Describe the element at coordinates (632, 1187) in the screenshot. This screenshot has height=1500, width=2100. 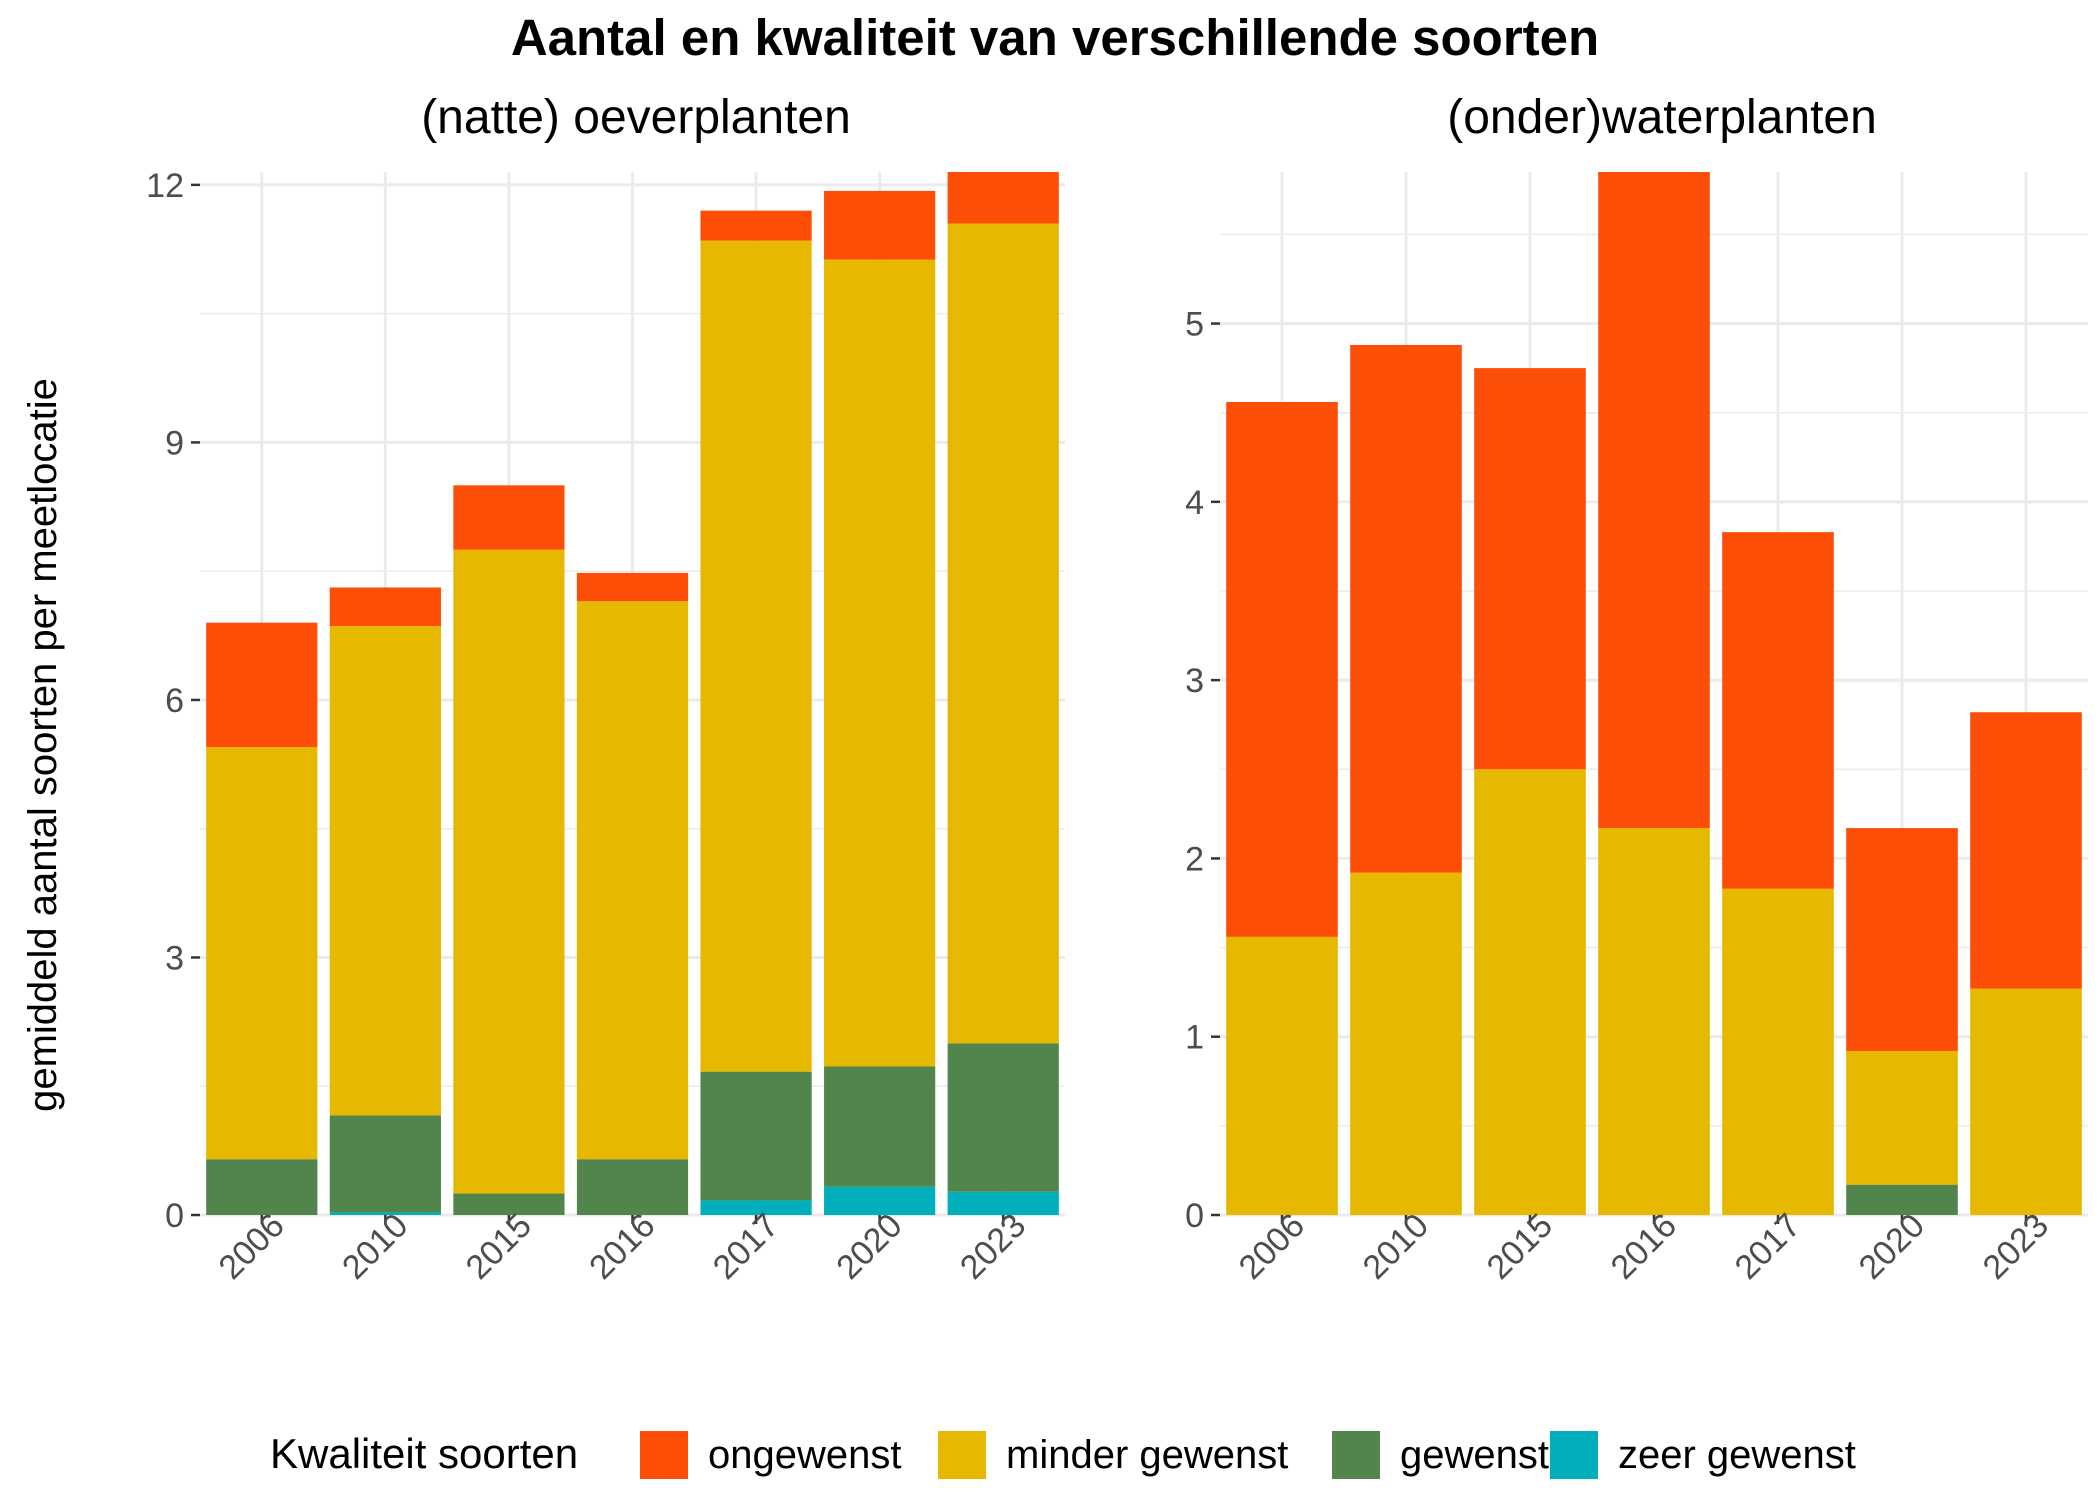
I see `bar-gewenst-2016` at that location.